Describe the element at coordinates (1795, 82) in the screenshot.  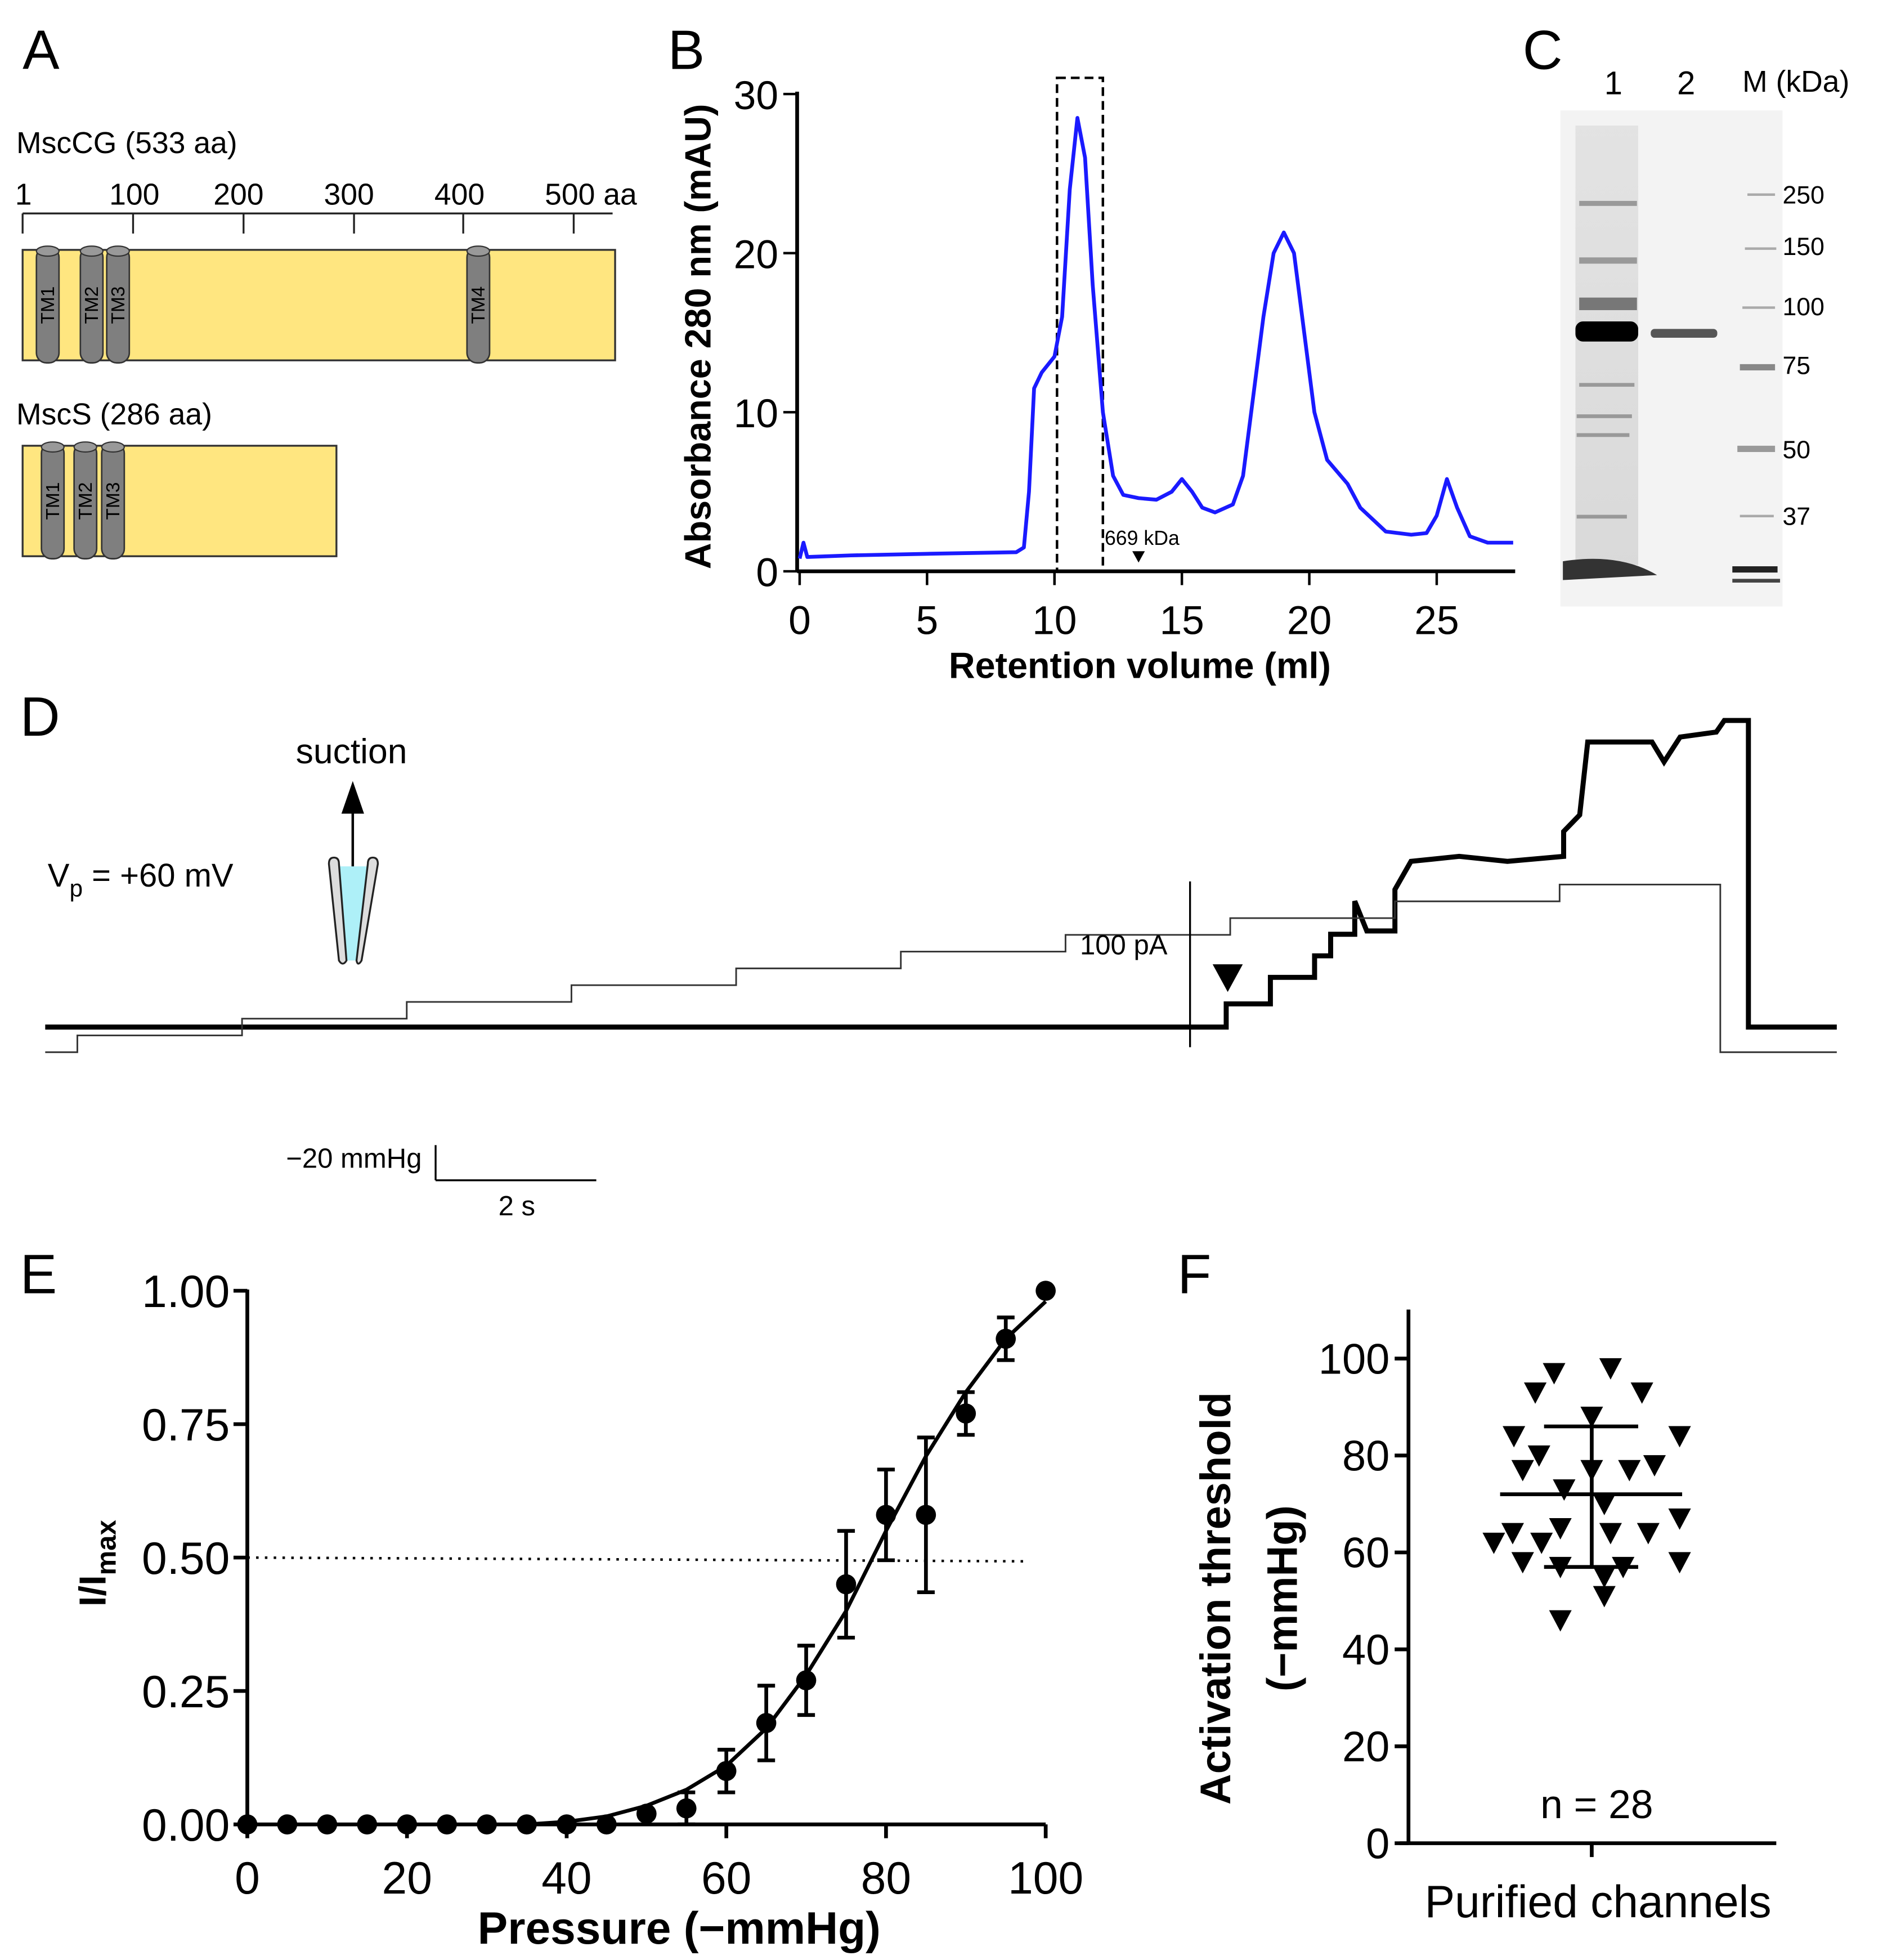
I see `lane-label-marker: M (kDa)` at that location.